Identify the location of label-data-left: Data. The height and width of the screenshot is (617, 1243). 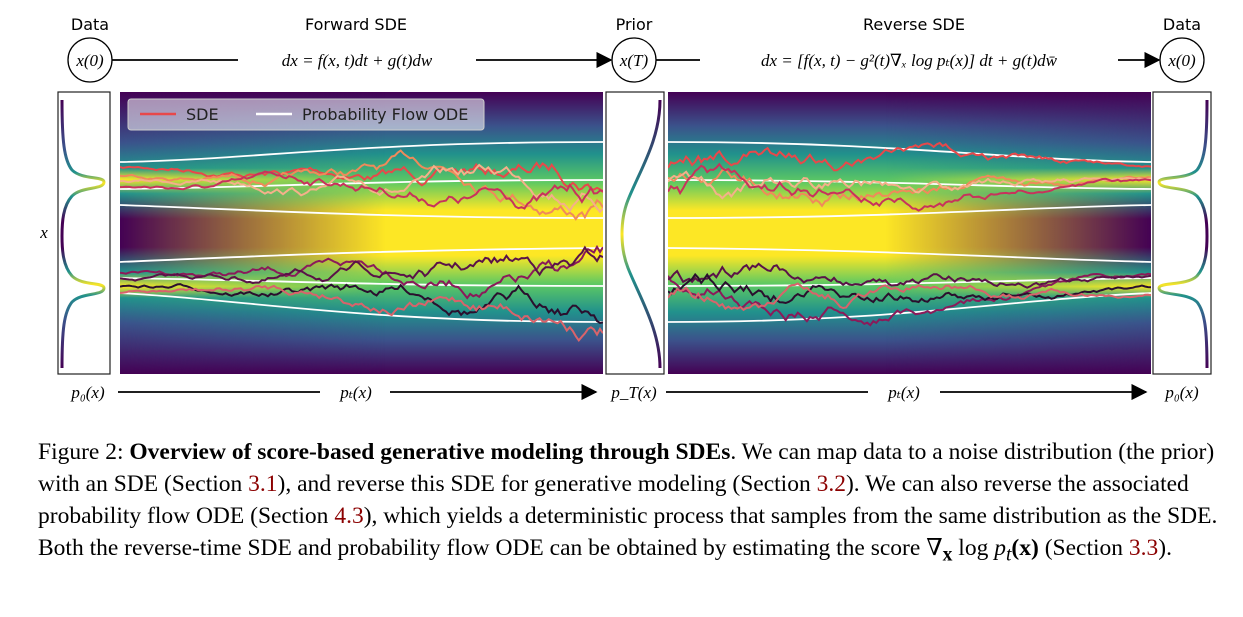
(90, 24).